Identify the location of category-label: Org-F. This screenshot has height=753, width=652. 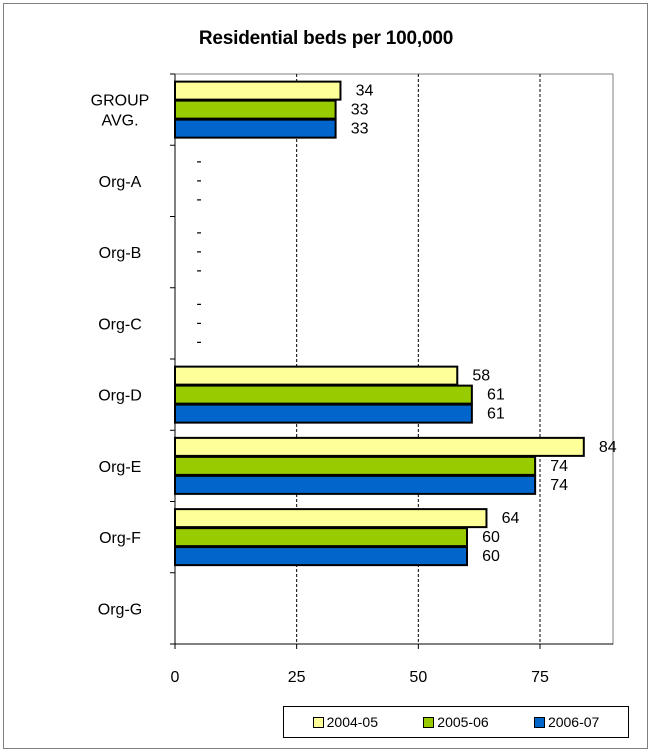
(120, 538).